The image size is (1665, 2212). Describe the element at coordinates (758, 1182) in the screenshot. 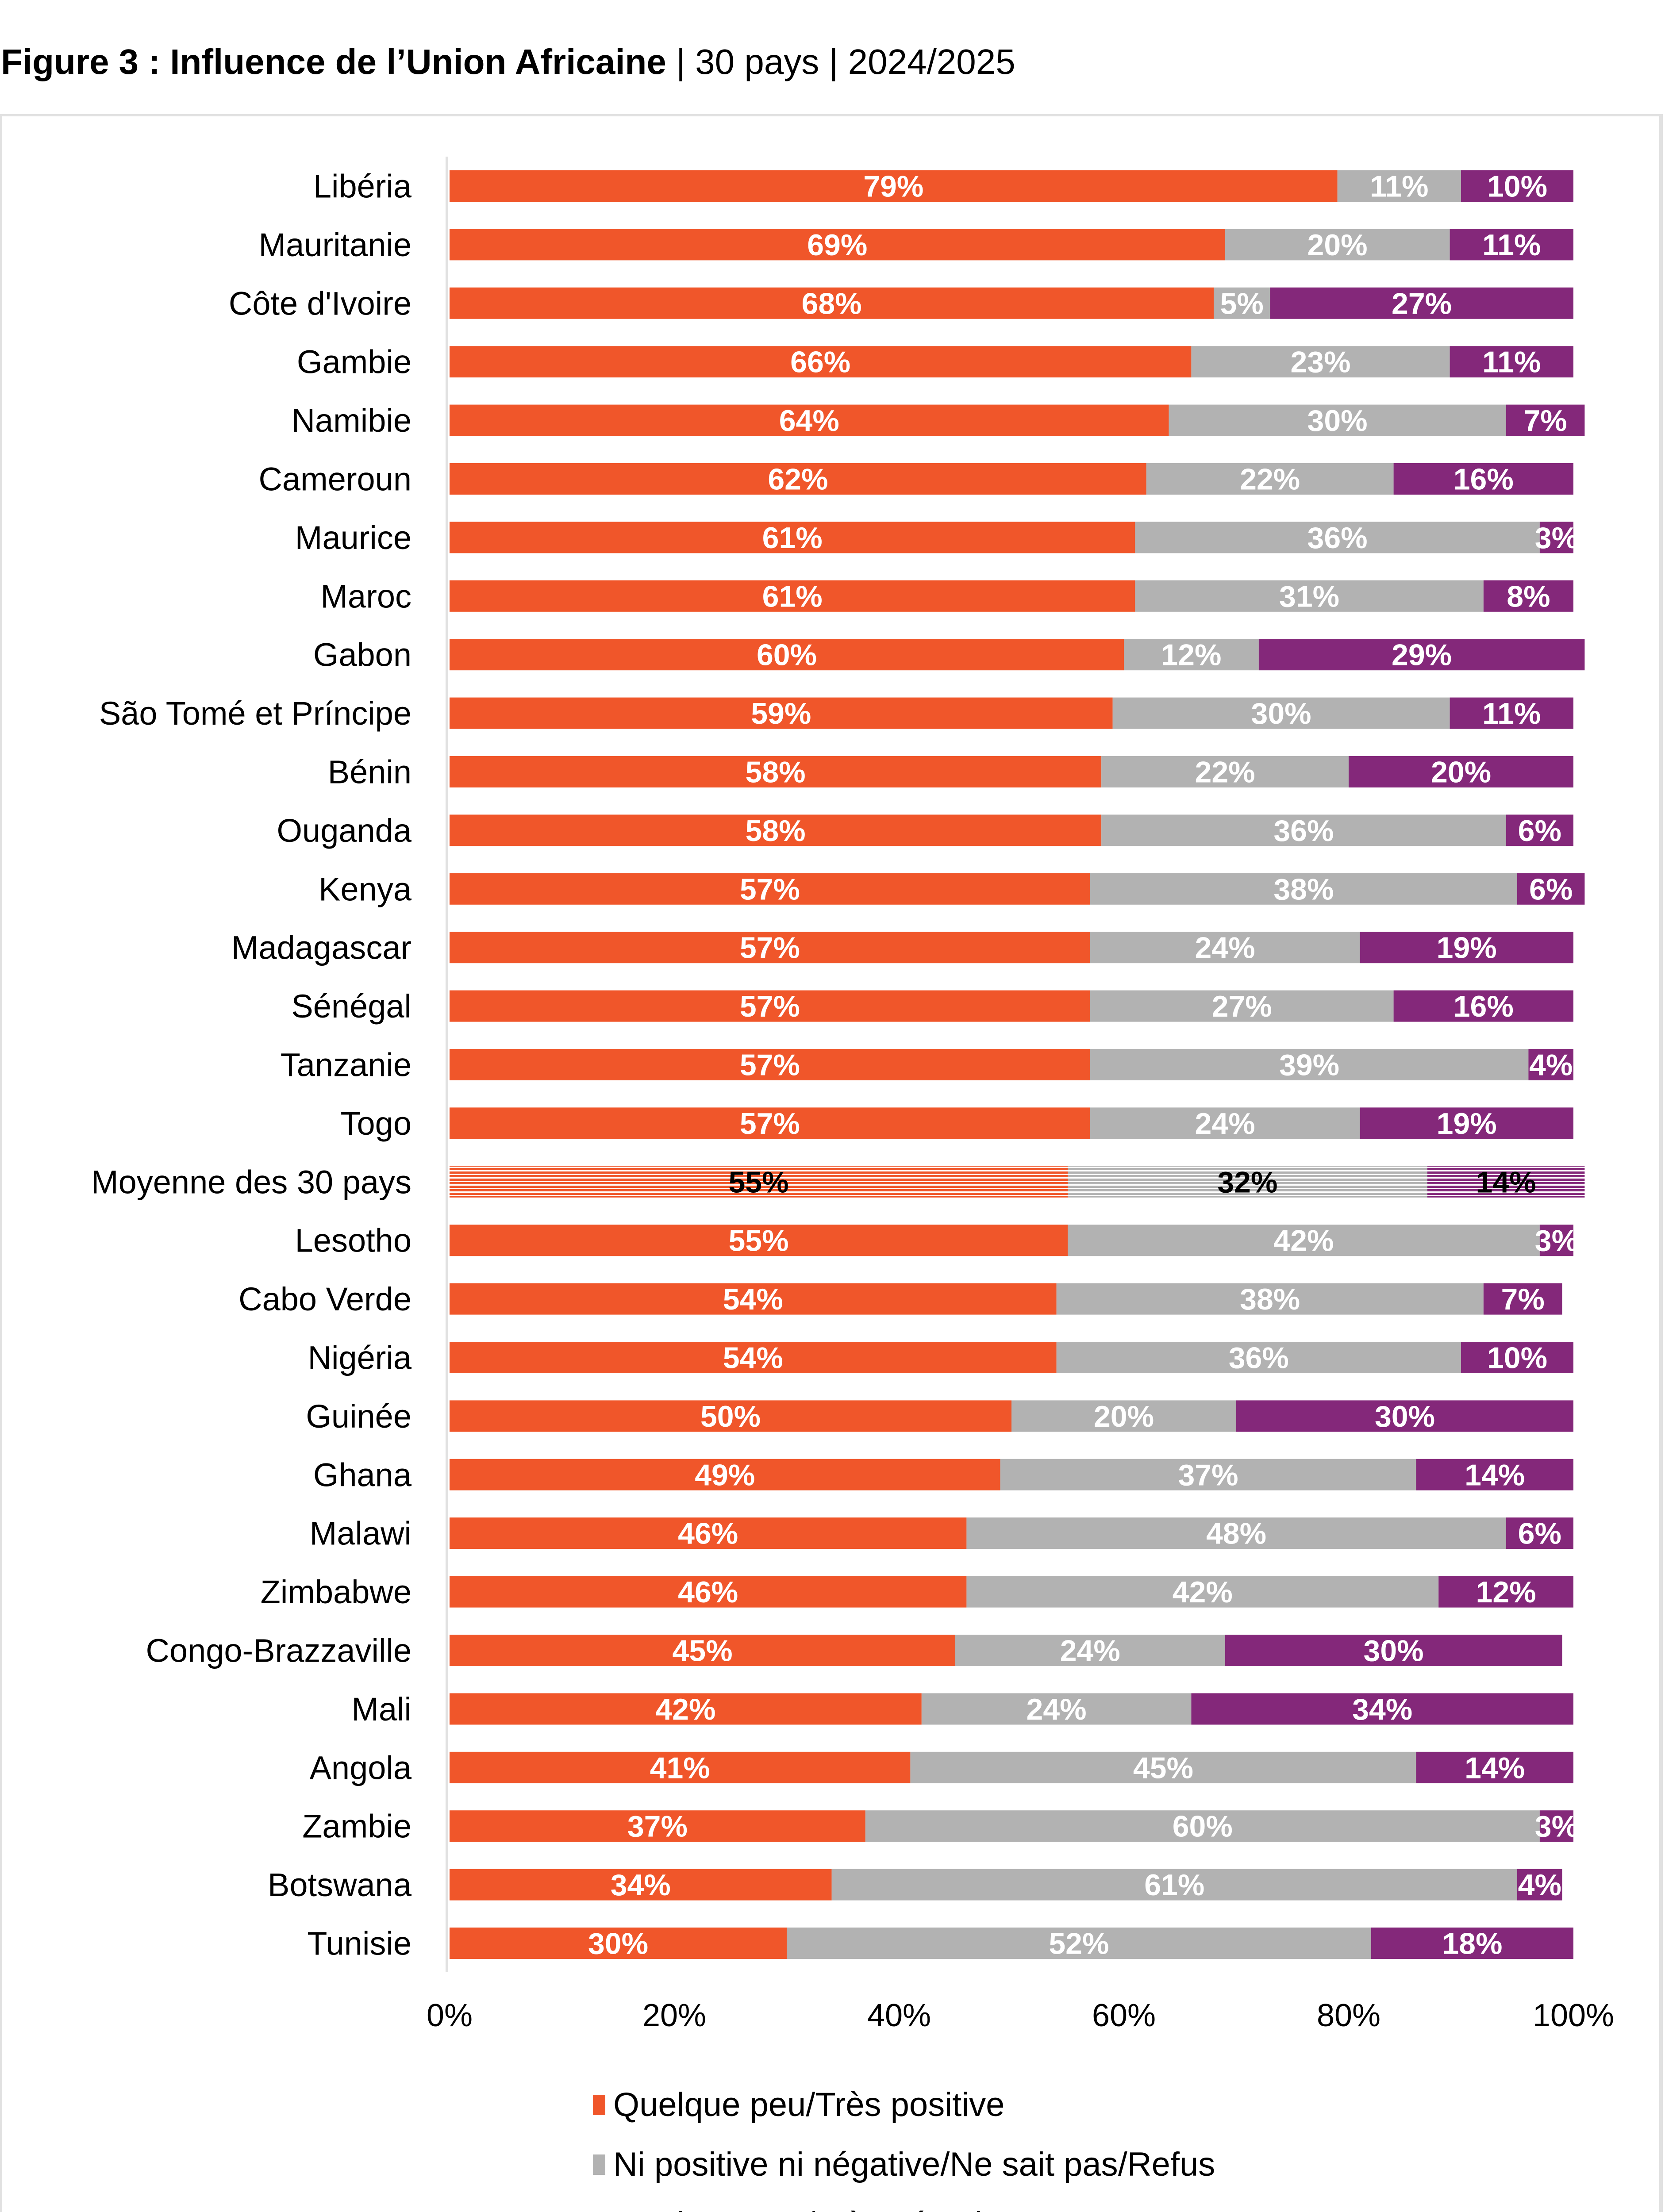

I see `data-label-positive: 55%` at that location.